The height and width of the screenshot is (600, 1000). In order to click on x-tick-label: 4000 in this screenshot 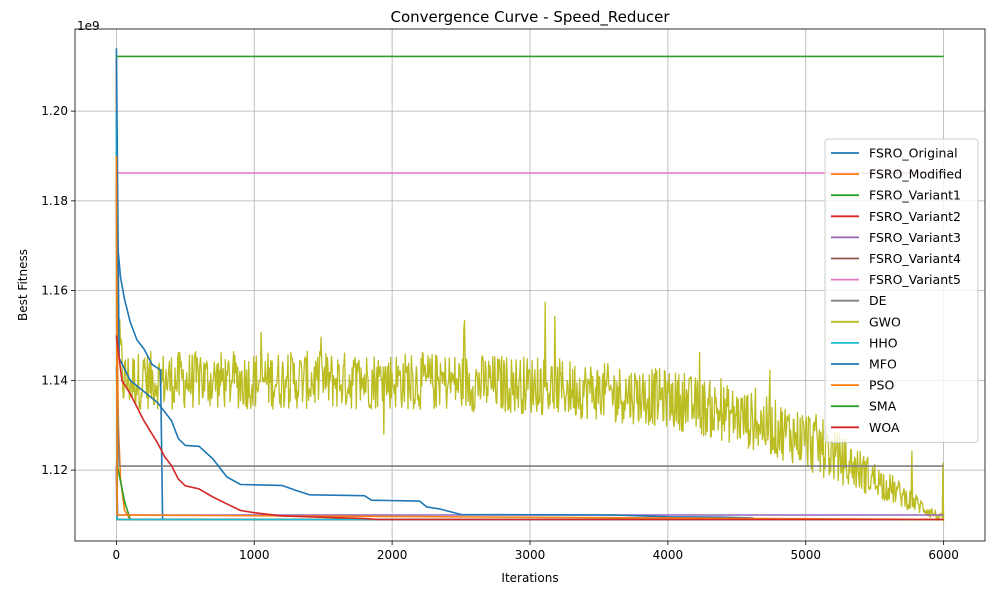, I will do `click(668, 555)`.